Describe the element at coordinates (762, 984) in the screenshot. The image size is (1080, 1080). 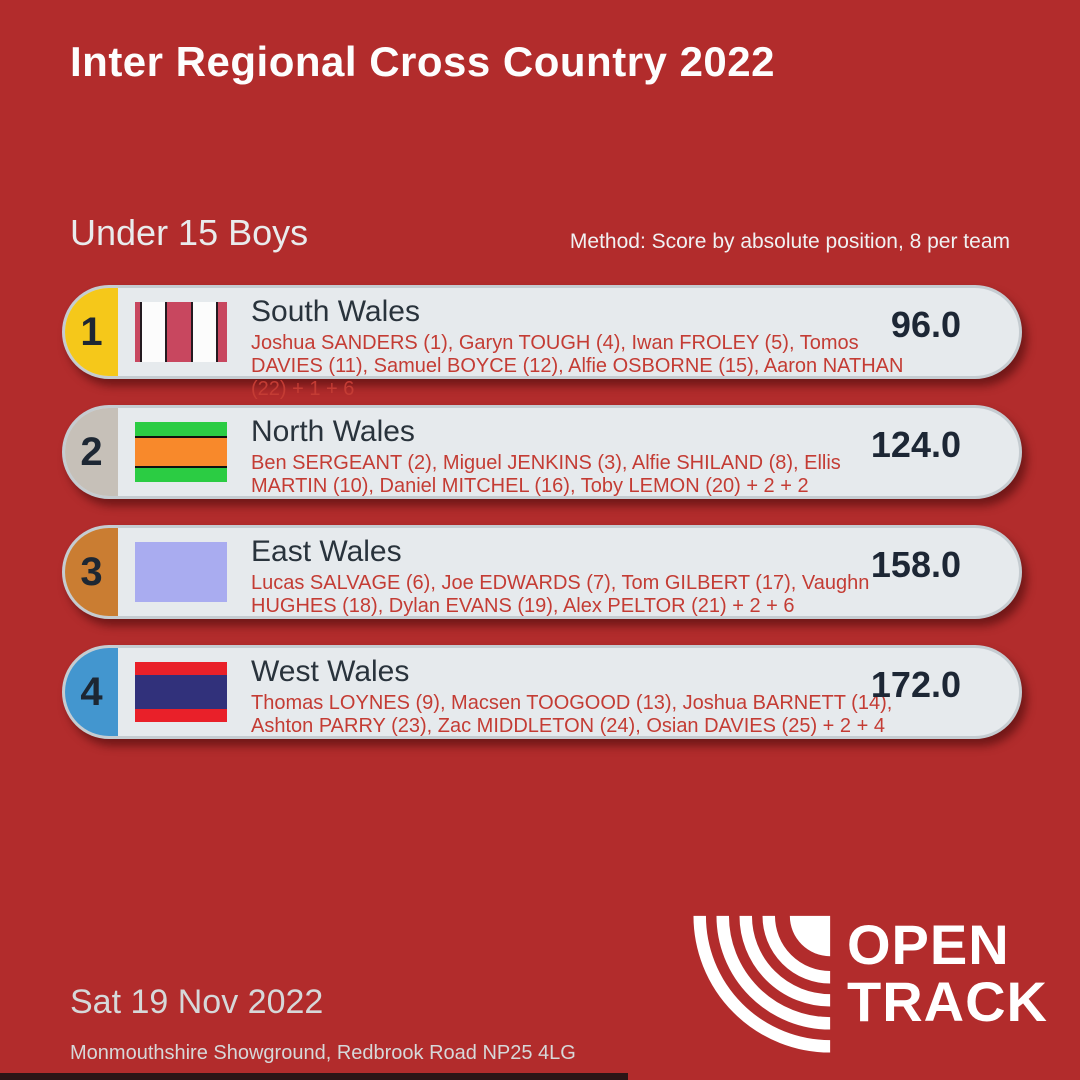
I see `opentrack-arcs-icon` at that location.